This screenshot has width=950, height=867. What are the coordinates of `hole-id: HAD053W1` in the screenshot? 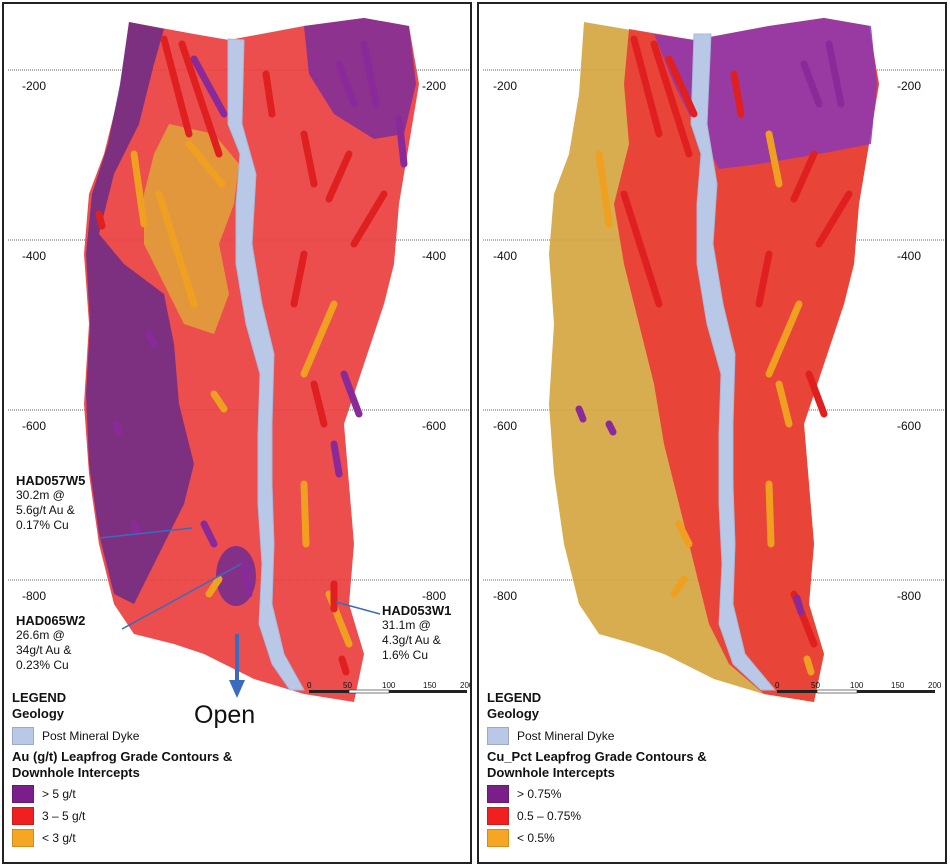 It's located at (417, 610).